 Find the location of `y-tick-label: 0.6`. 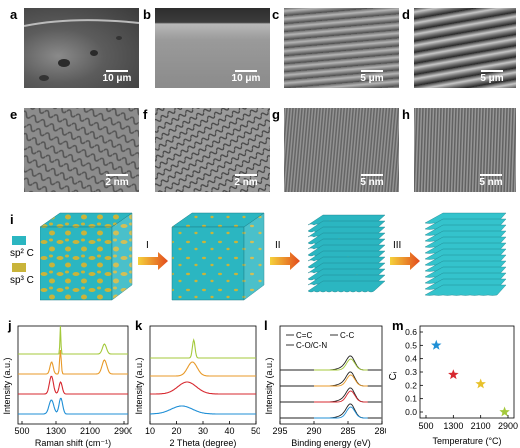

y-tick-label: 0.6 is located at coordinates (411, 332).